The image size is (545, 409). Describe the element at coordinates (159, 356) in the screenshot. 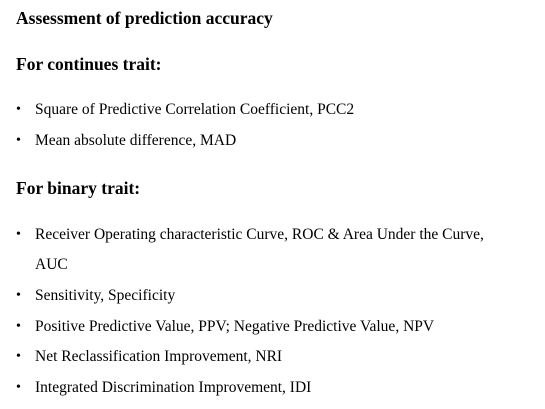

I see `list-item-text: Net Reclassification Improvement, NRI` at that location.